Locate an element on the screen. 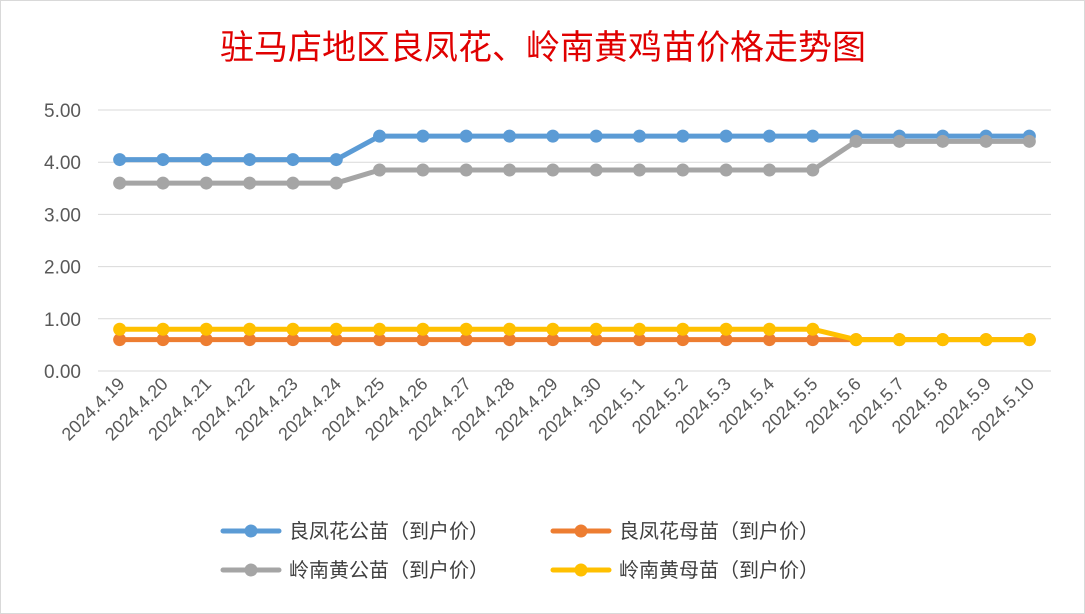  y-tick-label: 2.00 is located at coordinates (62, 268).